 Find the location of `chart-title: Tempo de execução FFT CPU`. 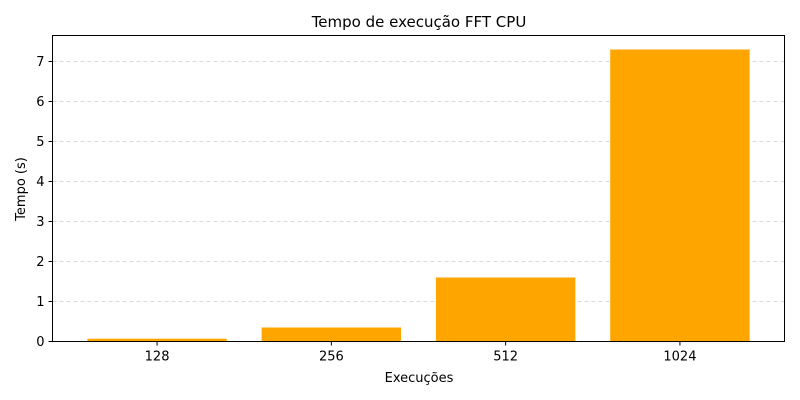

chart-title: Tempo de execução FFT CPU is located at coordinates (419, 22).